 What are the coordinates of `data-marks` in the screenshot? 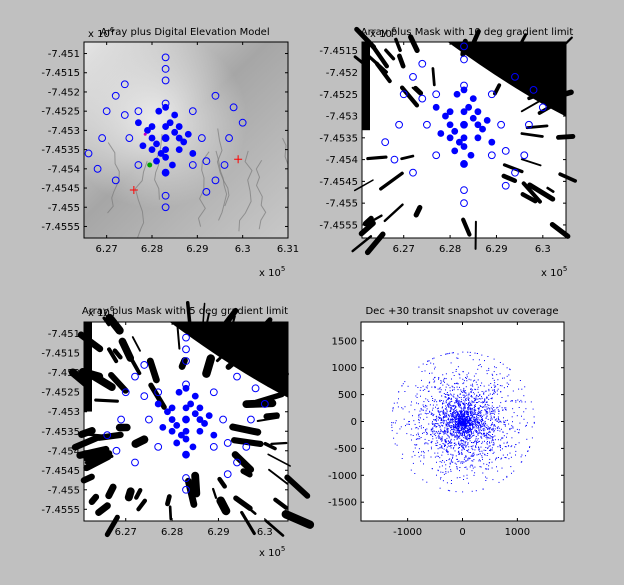 It's located at (463, 422).